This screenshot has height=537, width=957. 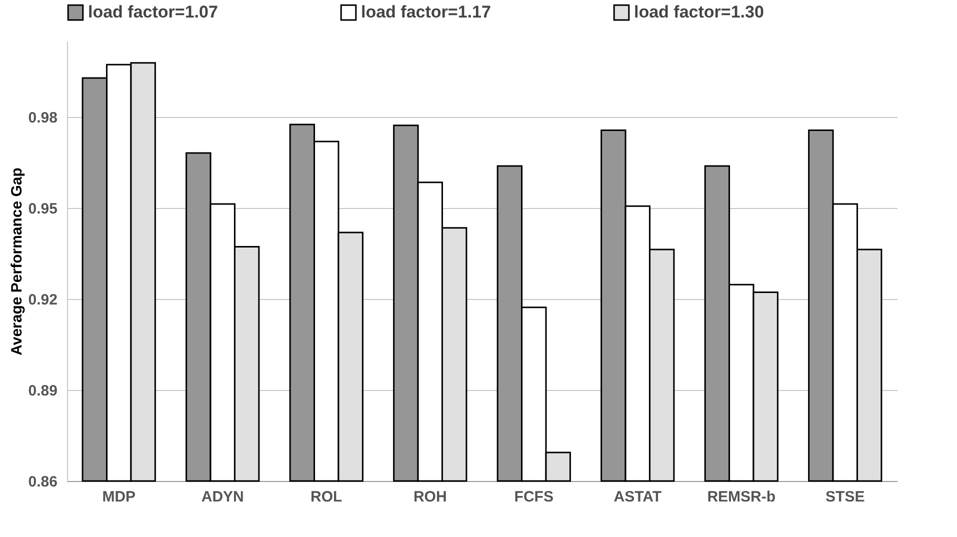 I want to click on y-tick-label: 0.92, so click(x=43, y=299).